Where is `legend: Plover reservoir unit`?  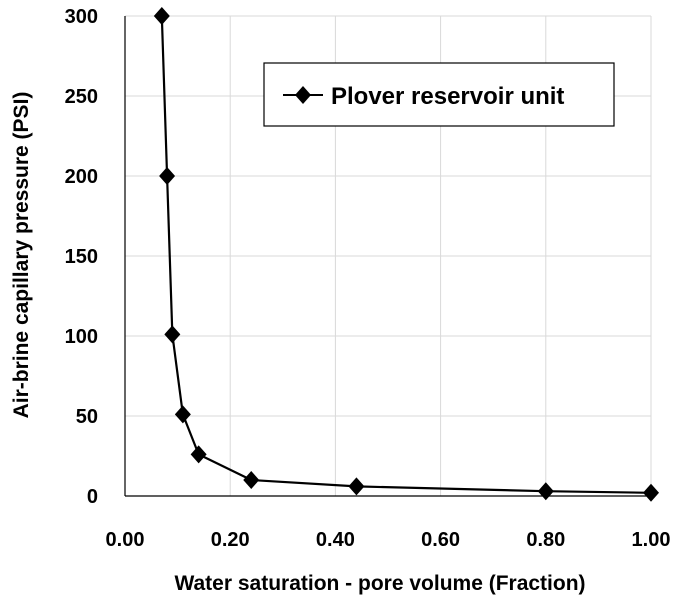
legend: Plover reservoir unit is located at coordinates (439, 94).